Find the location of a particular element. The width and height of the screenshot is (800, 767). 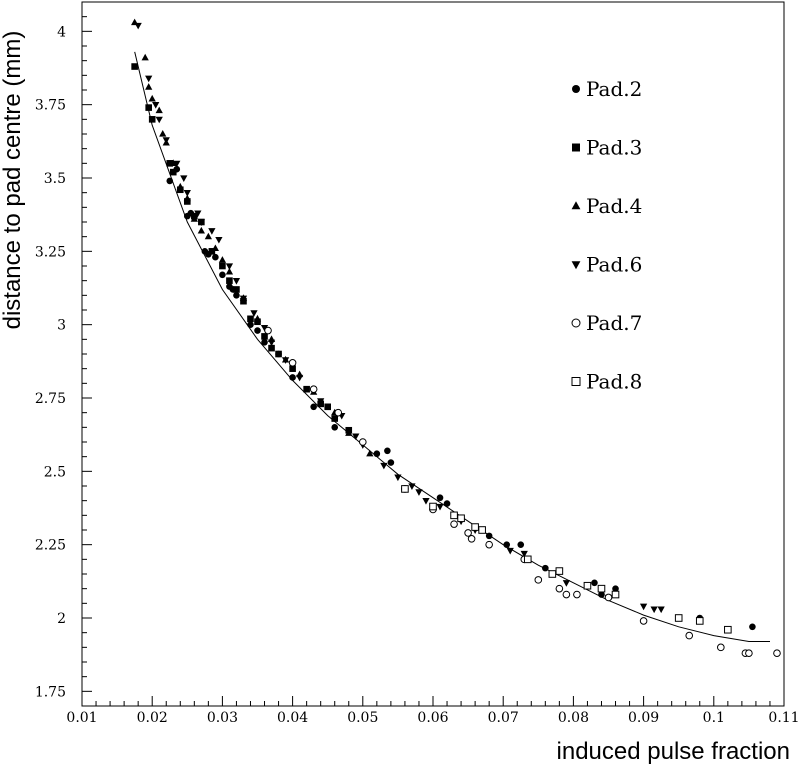

y-tick-label: 2 is located at coordinates (61, 619).